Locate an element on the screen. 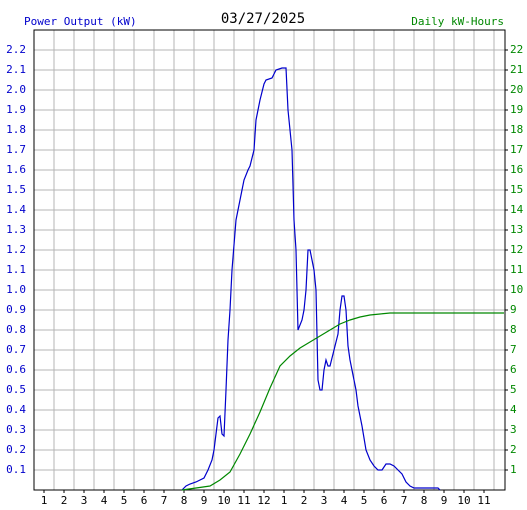 Image resolution: width=527 pixels, height=510 pixels. y-tick-label: 1.6 is located at coordinates (16, 169).